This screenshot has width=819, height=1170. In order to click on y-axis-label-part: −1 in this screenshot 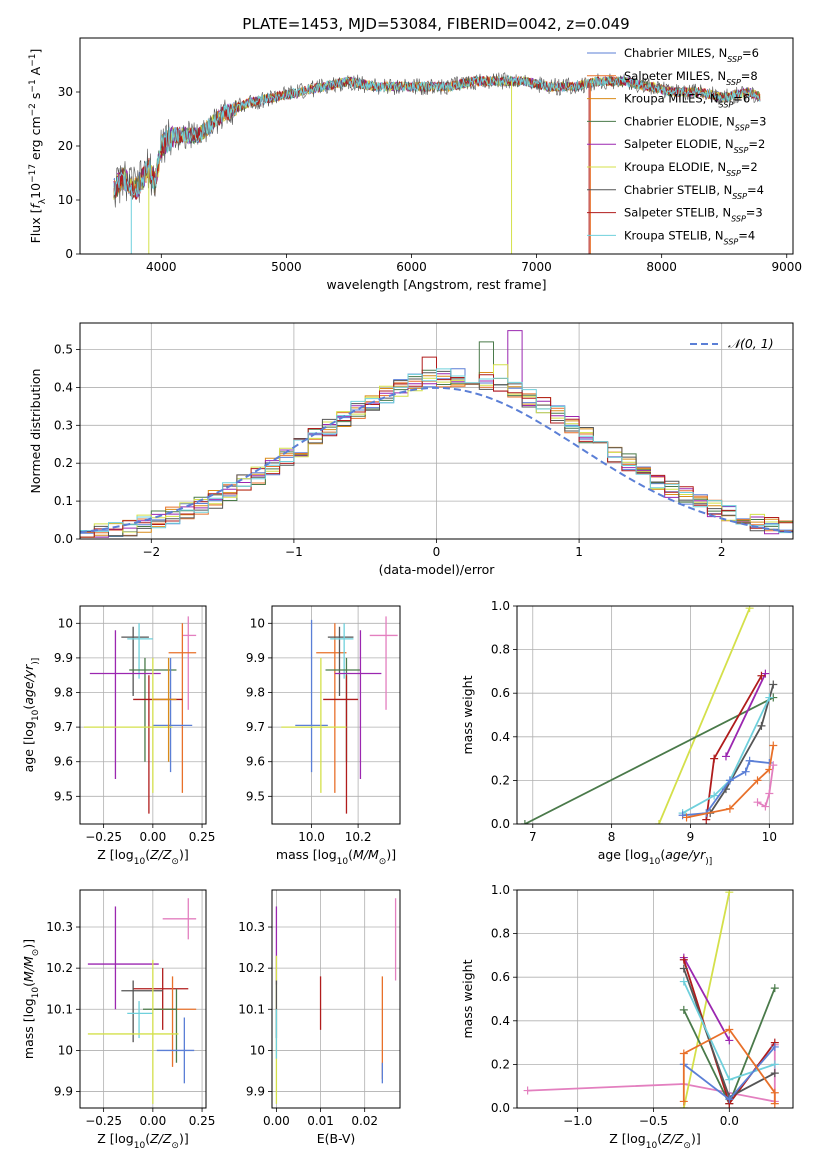, I will do `click(33, 85)`.